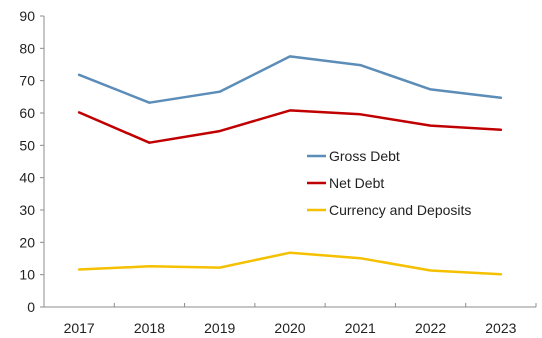  I want to click on legend-label-net-debt: Net Debt, so click(356, 183).